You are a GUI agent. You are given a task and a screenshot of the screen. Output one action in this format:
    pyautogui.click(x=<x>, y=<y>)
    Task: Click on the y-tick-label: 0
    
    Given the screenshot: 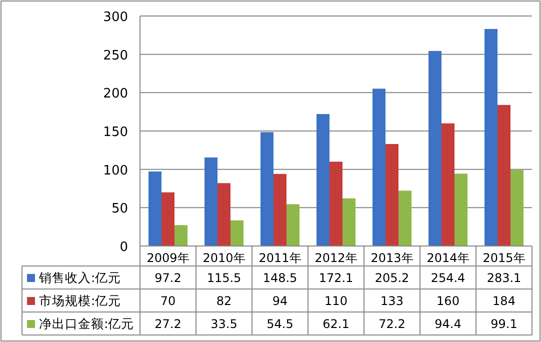 What is the action you would take?
    pyautogui.click(x=124, y=247)
    